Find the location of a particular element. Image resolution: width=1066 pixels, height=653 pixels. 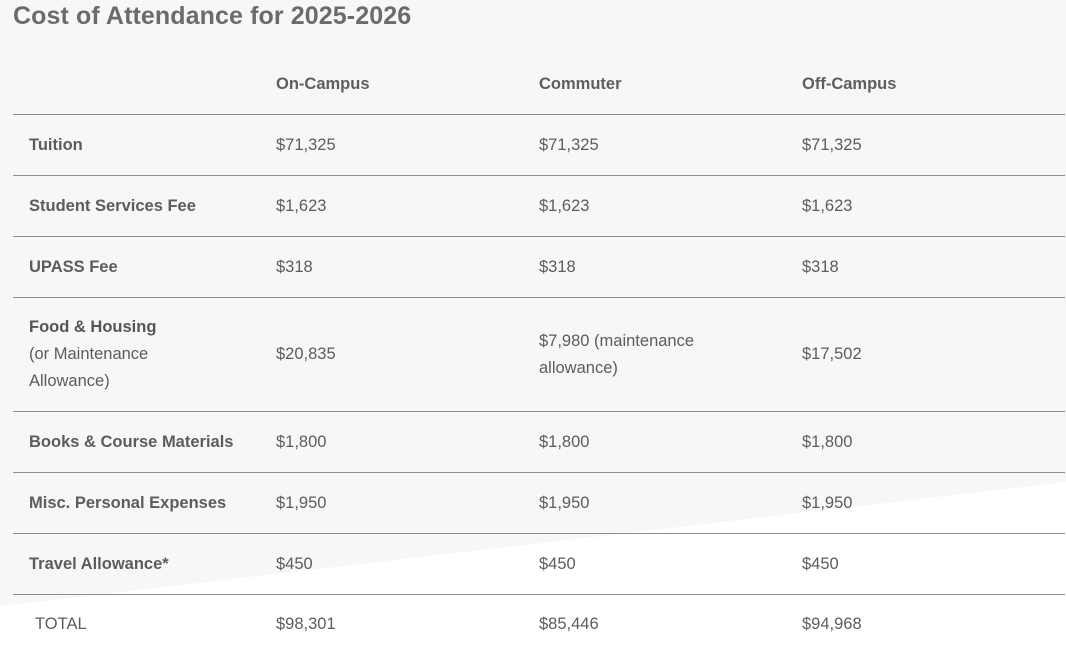

row-label-books-course-materials: Books & Course Materials is located at coordinates (144, 442).